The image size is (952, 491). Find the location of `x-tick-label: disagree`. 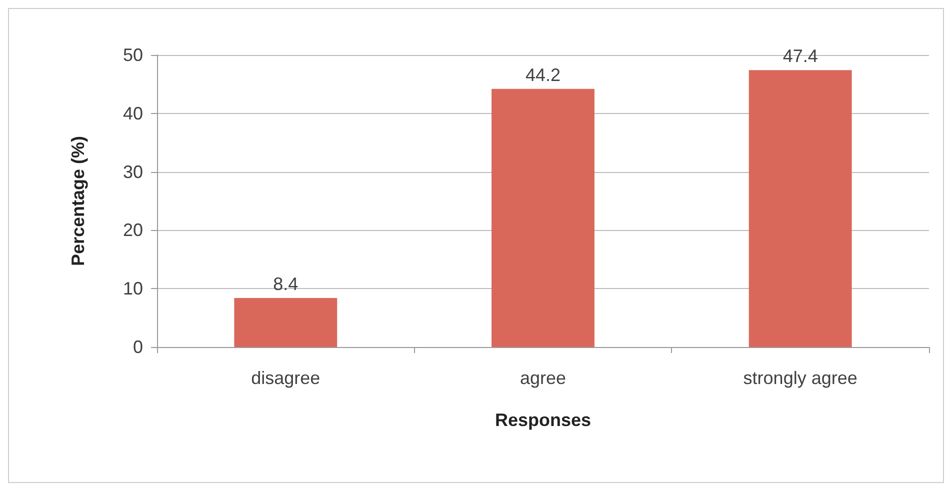

x-tick-label: disagree is located at coordinates (285, 378).